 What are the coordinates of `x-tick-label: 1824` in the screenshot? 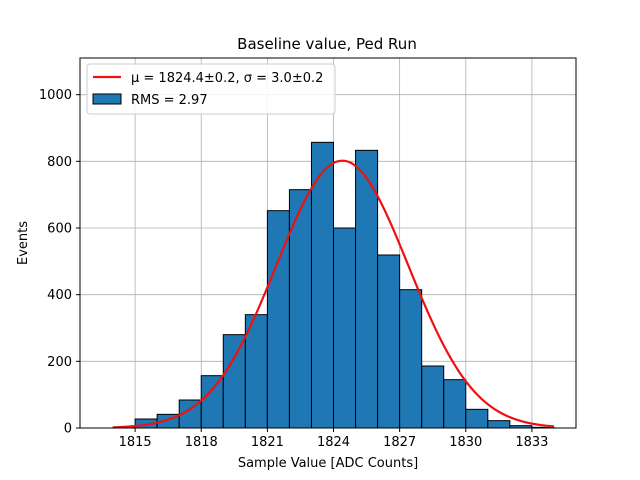 It's located at (333, 442).